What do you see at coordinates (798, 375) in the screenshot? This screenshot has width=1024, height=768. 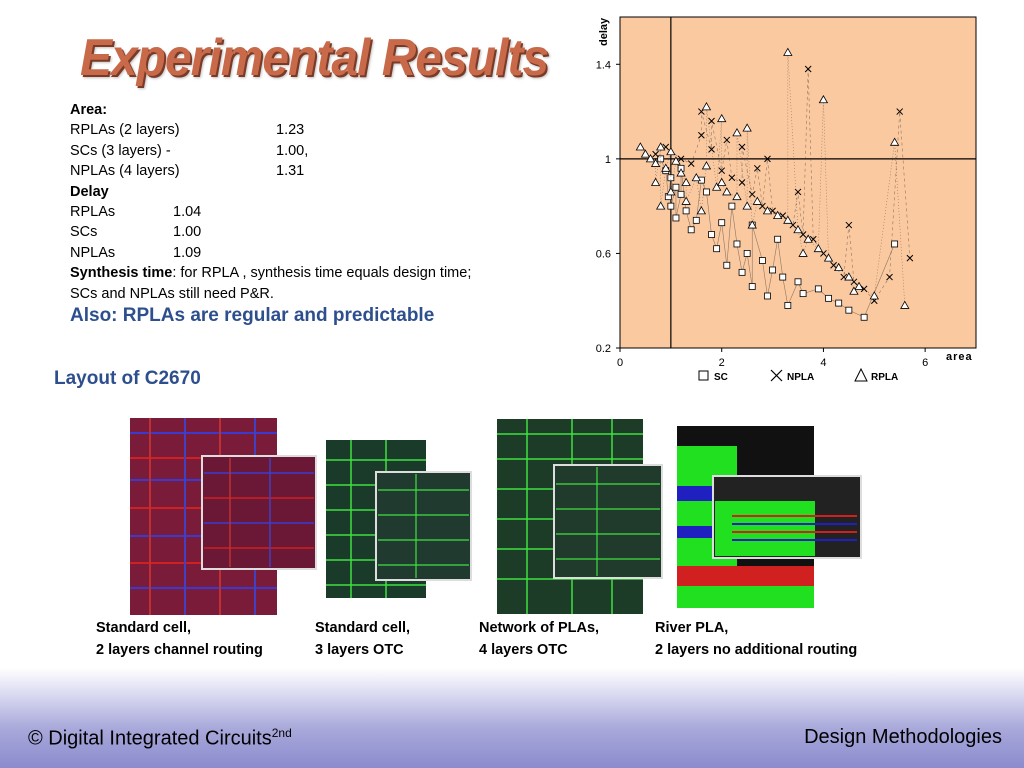 I see `legend: SC NPLA RPLA` at bounding box center [798, 375].